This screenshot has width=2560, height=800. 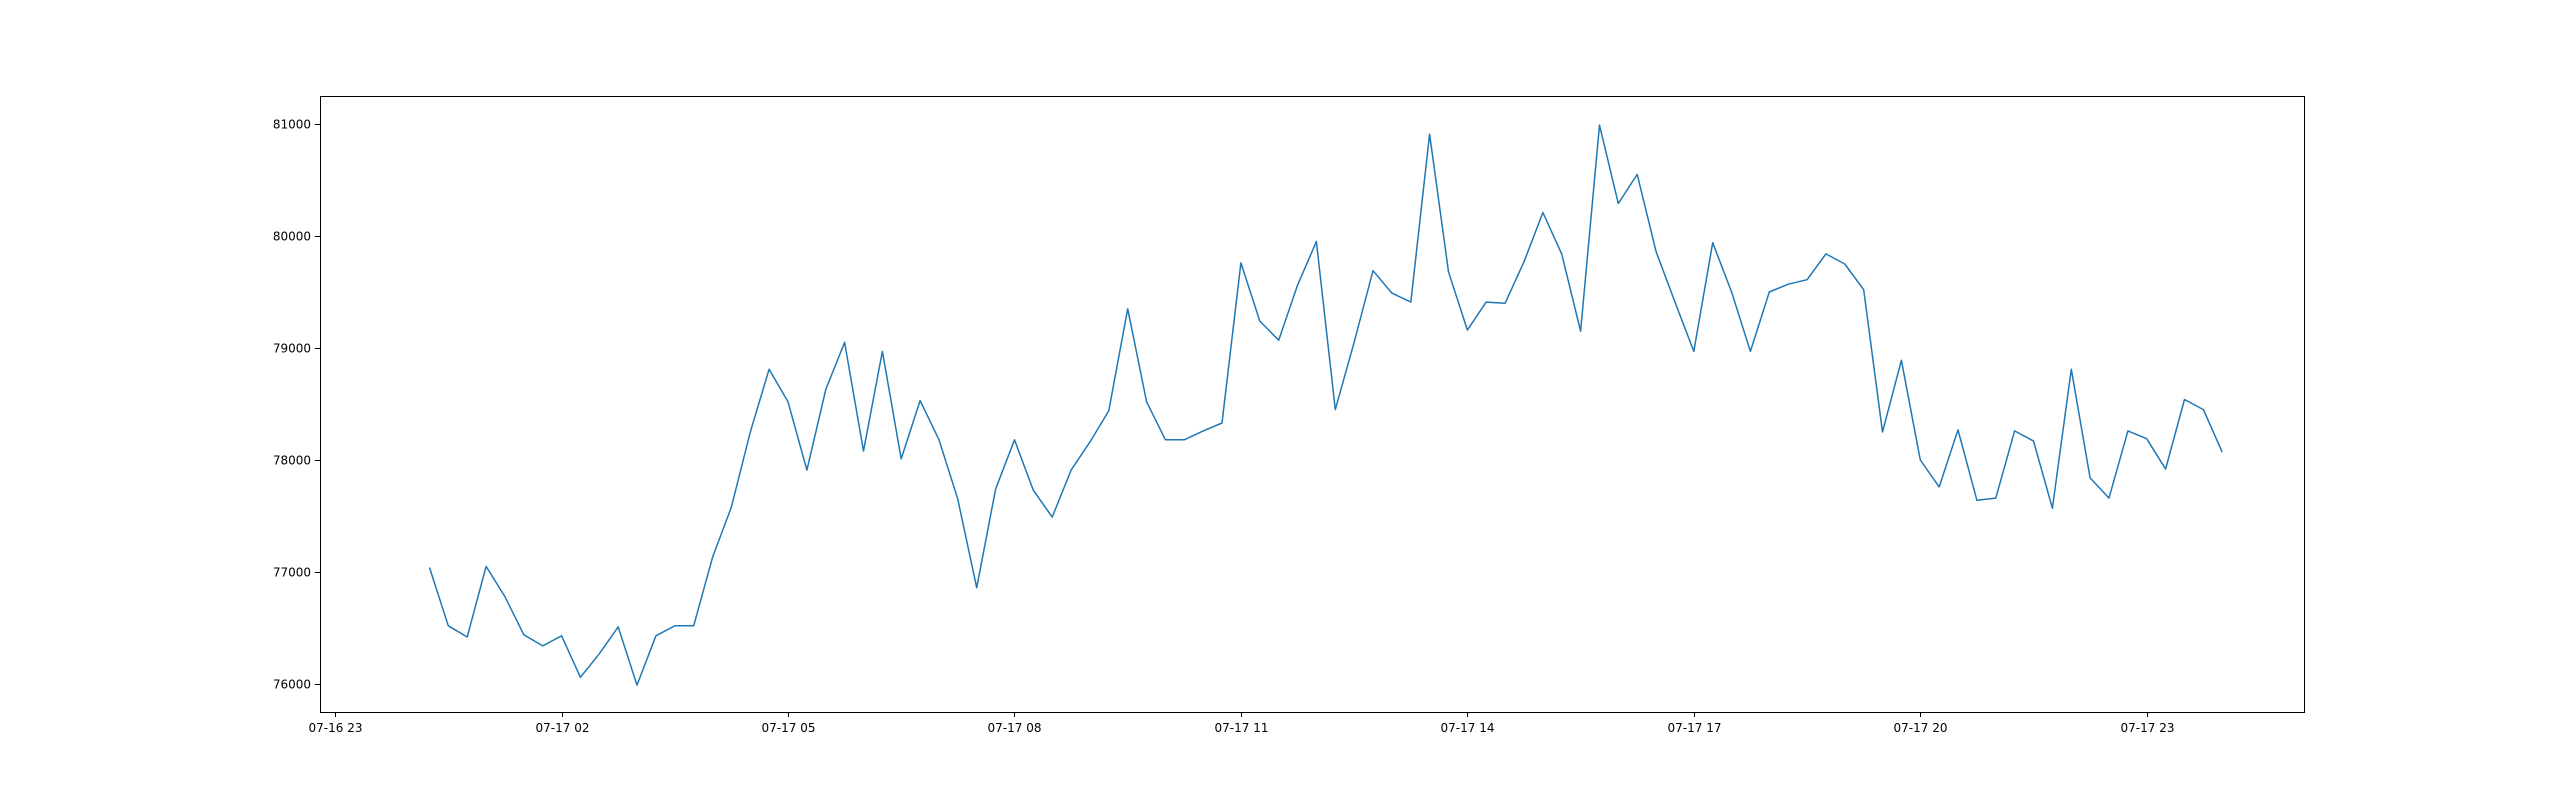 I want to click on y-tick-label: 79000, so click(x=292, y=349).